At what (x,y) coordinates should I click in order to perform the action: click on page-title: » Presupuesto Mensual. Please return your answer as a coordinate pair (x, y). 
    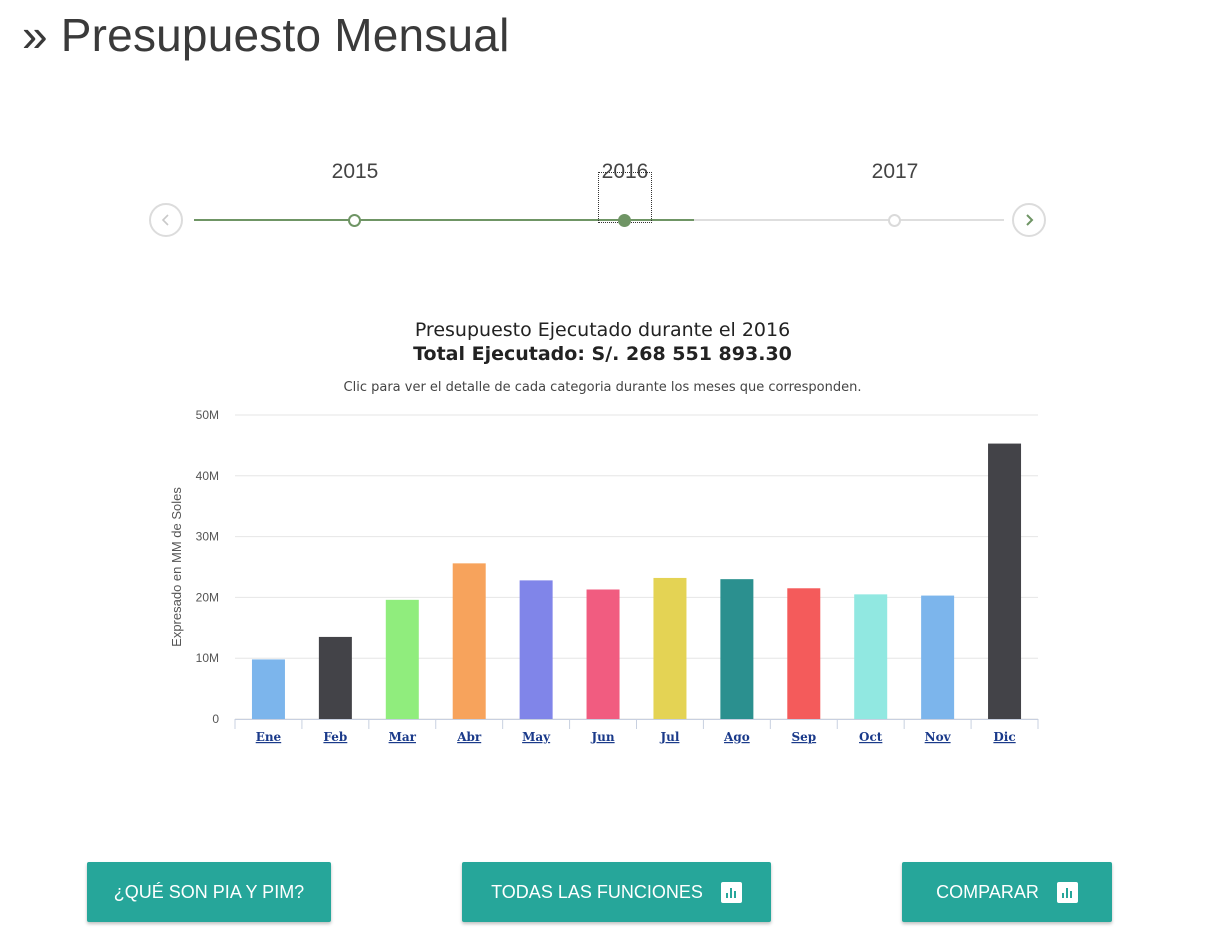
    Looking at the image, I should click on (266, 35).